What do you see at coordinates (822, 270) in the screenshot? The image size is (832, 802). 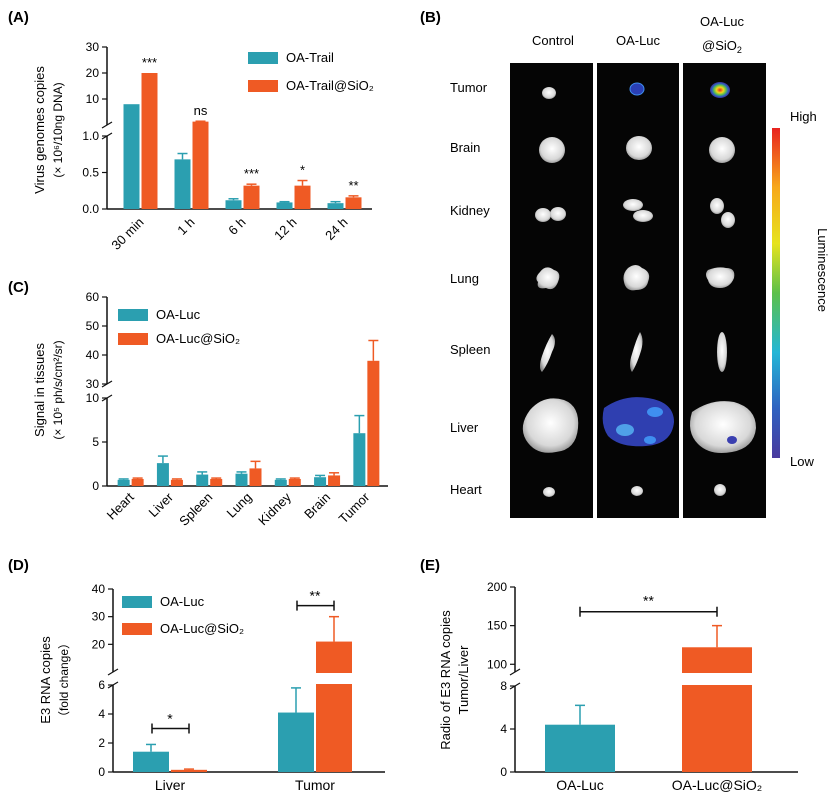 I see `scale-title-luminescence: Luminescence` at bounding box center [822, 270].